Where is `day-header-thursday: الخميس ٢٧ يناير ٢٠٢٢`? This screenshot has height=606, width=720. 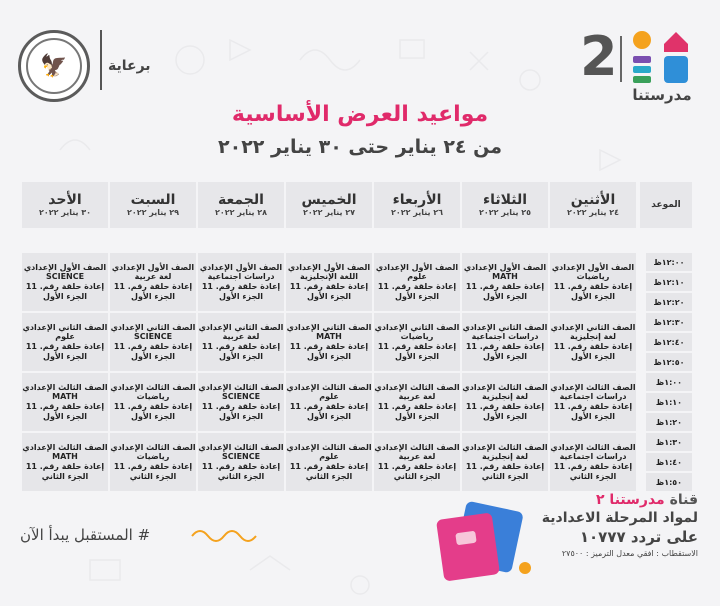 day-header-thursday: الخميس ٢٧ يناير ٢٠٢٢ is located at coordinates (329, 205).